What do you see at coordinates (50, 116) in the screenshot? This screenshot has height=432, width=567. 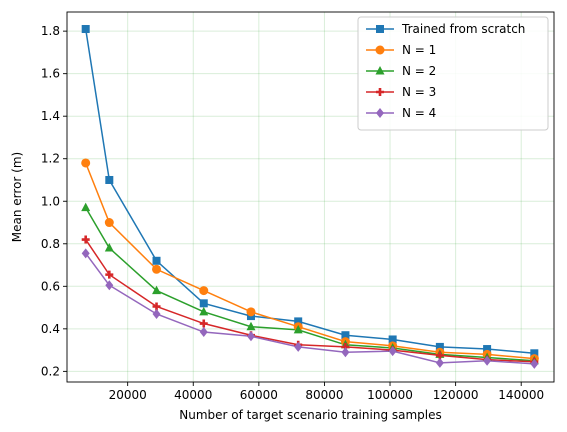 I see `y-tick-label: 1.4` at bounding box center [50, 116].